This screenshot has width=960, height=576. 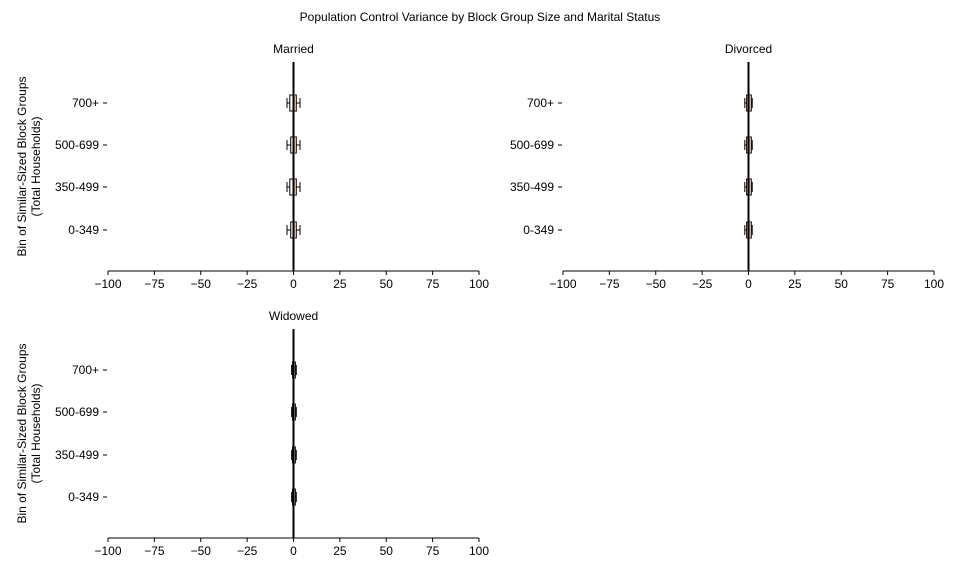 What do you see at coordinates (293, 316) in the screenshot?
I see `panel-title: Widowed` at bounding box center [293, 316].